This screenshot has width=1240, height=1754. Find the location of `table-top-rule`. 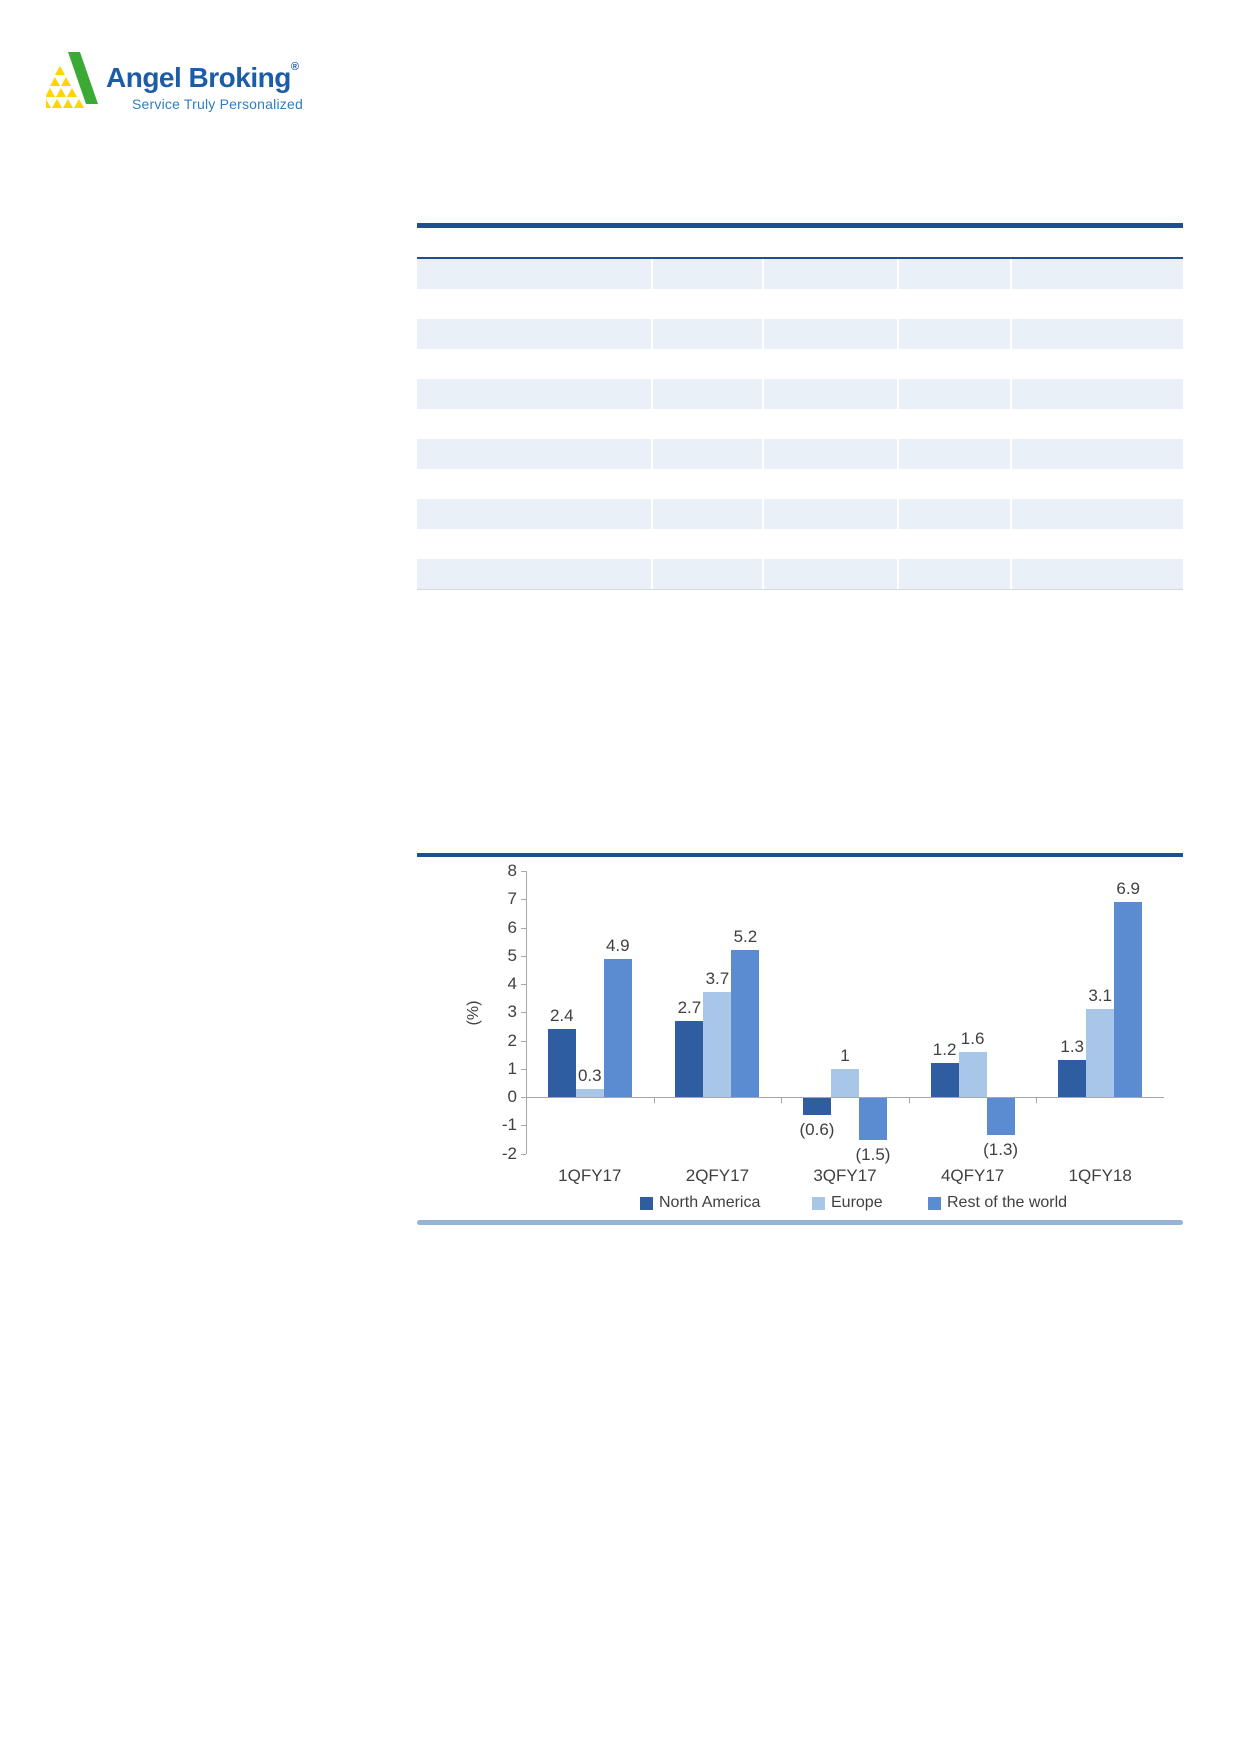

table-top-rule is located at coordinates (800, 225).